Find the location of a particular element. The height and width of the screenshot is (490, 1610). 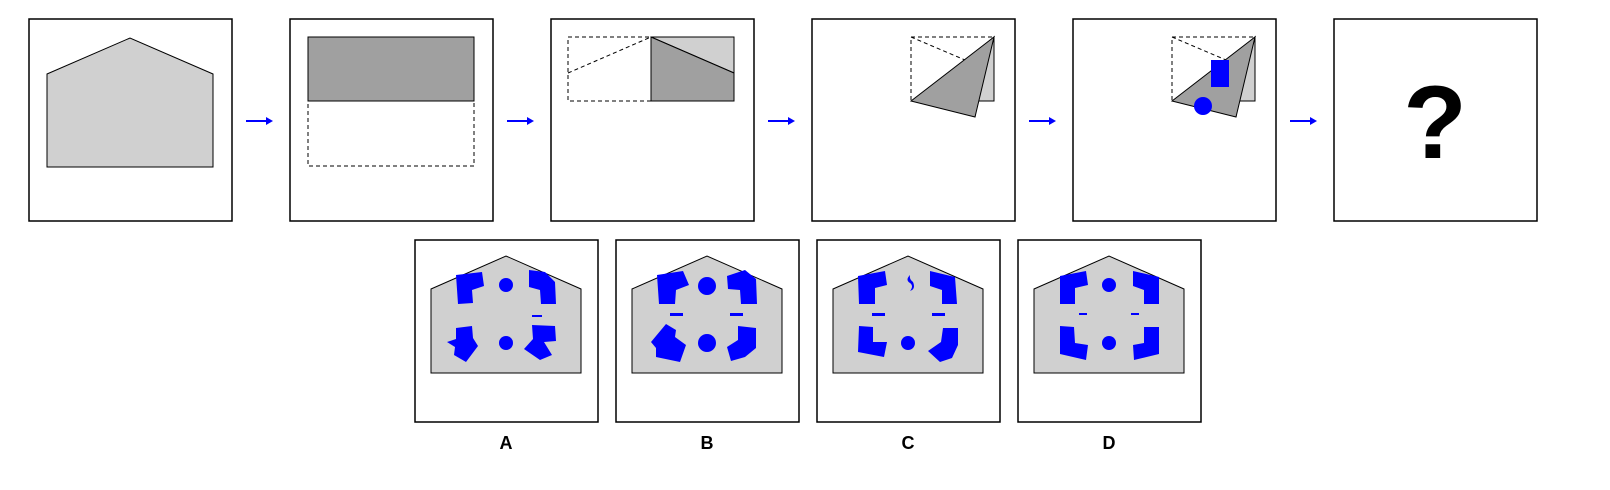

option-a: A is located at coordinates (506, 346).